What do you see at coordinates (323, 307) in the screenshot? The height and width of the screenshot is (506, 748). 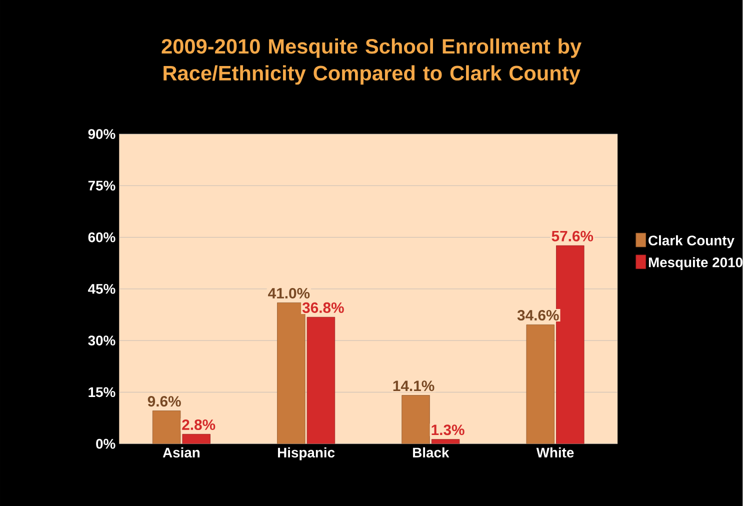 I see `data-label: 36.8%` at bounding box center [323, 307].